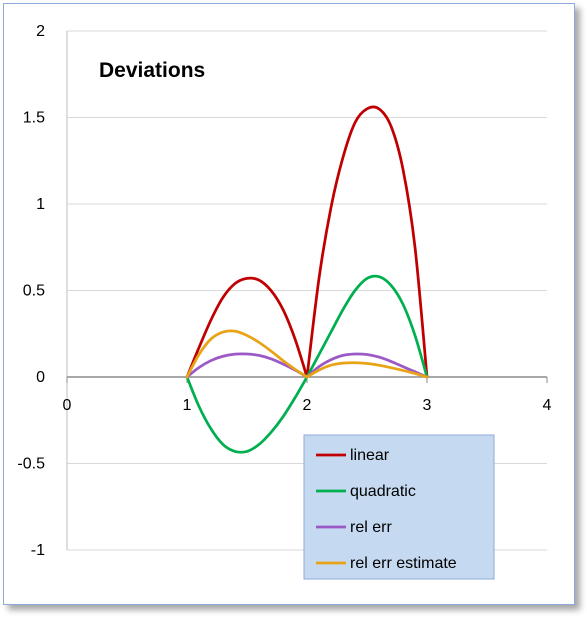  What do you see at coordinates (34, 291) in the screenshot?
I see `y-tick-label: 0.5` at bounding box center [34, 291].